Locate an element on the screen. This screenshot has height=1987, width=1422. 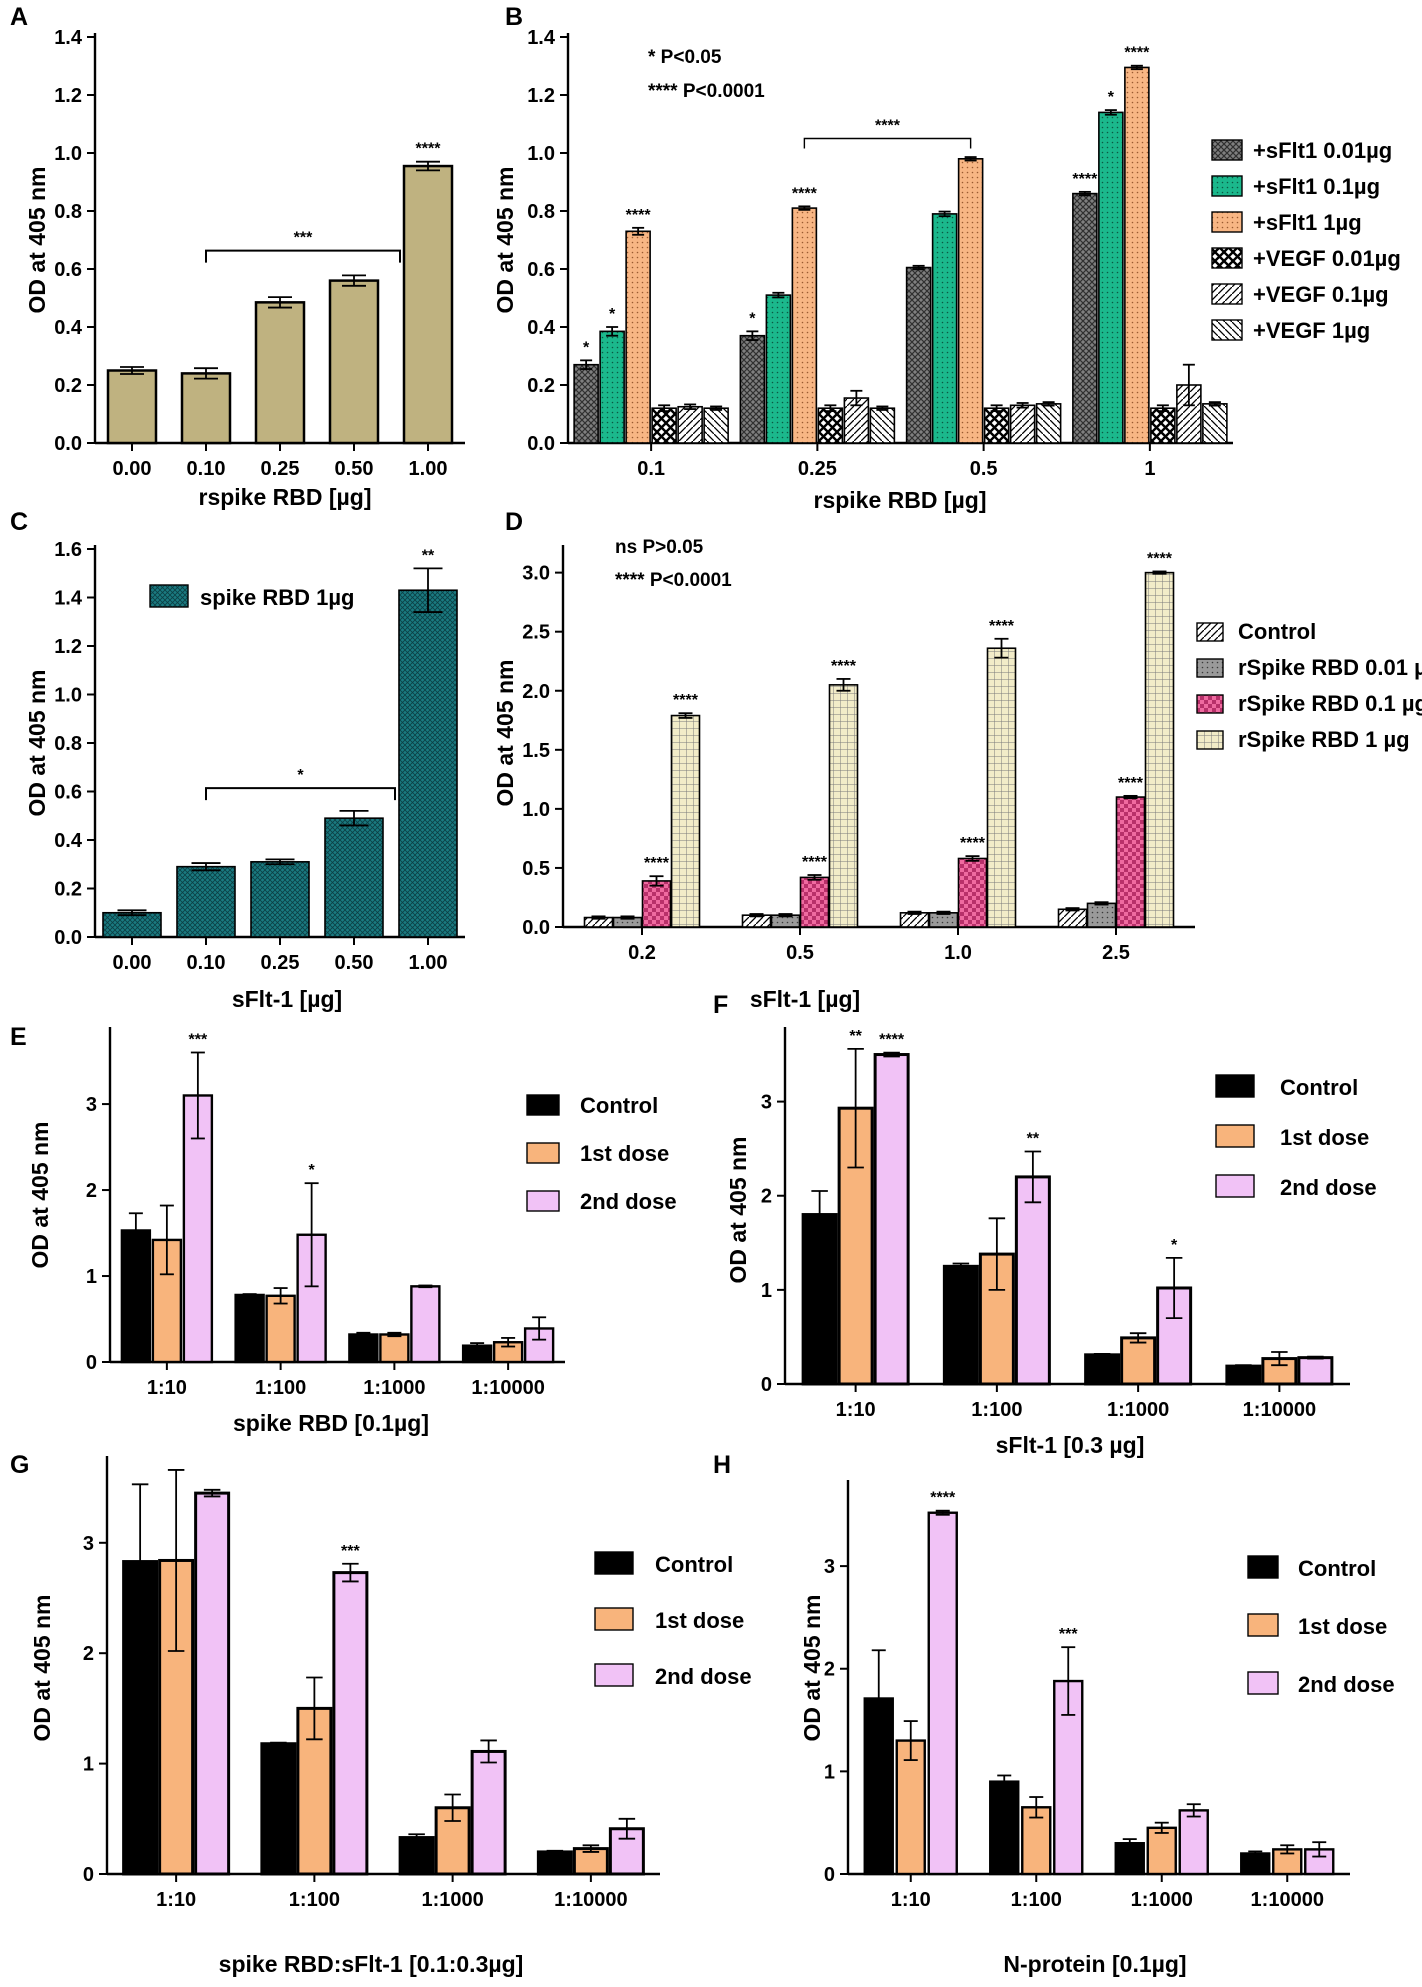
significance-bracket is located at coordinates (303, 256).